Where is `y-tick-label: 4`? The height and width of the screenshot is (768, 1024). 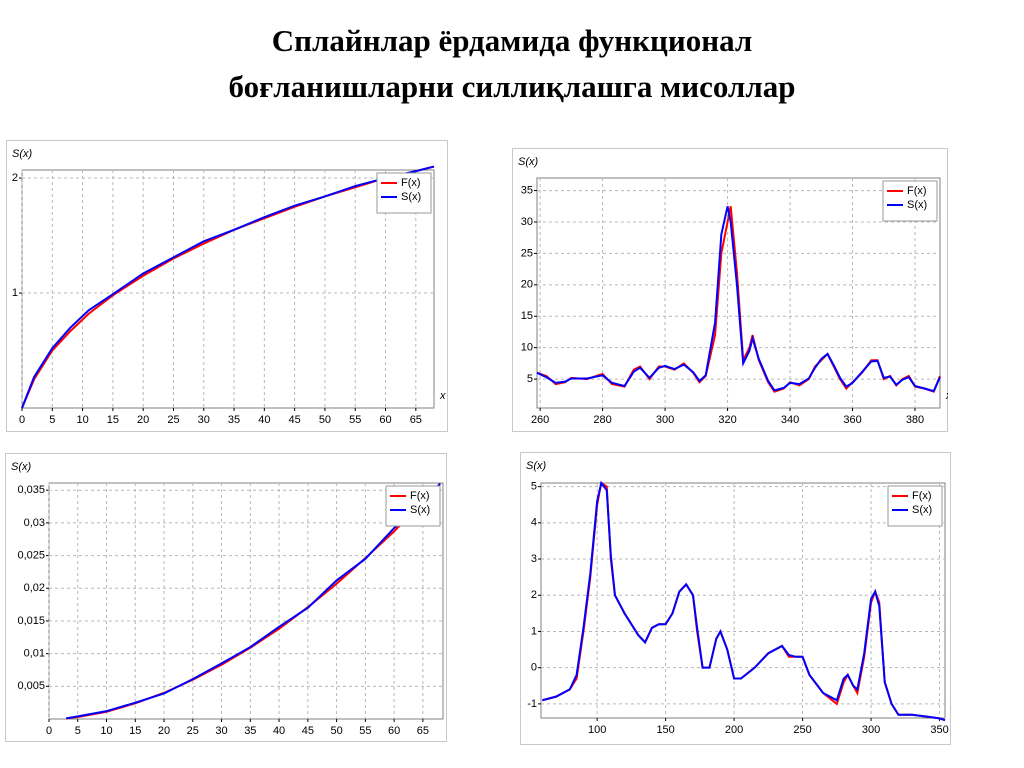
y-tick-label: 4 is located at coordinates (534, 523).